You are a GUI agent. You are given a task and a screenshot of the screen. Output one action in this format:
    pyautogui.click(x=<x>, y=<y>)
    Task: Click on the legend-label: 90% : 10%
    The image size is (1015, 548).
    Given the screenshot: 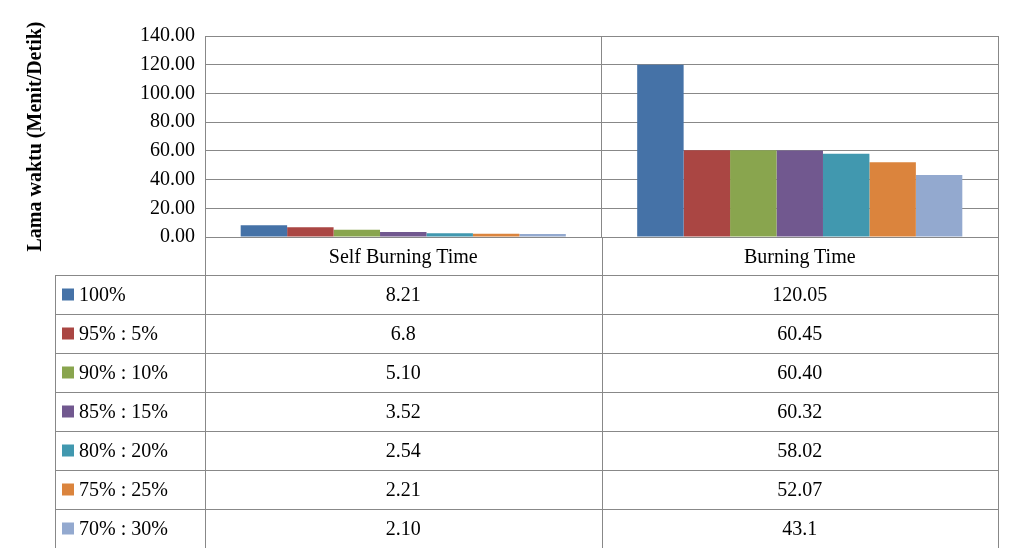 What is the action you would take?
    pyautogui.click(x=123, y=371)
    